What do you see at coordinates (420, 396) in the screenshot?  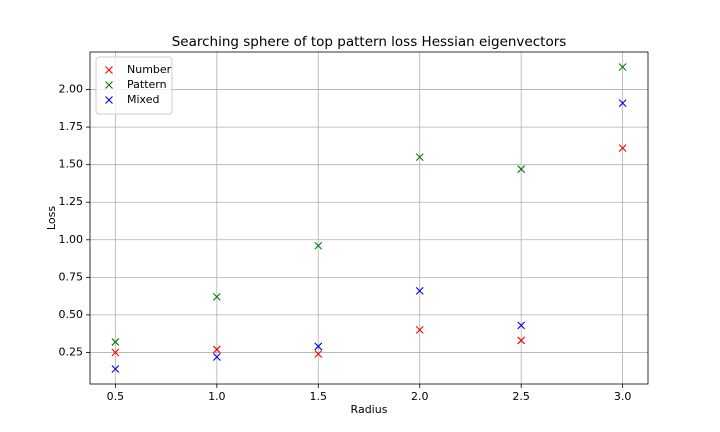 I see `x-tick-label: 2.0` at bounding box center [420, 396].